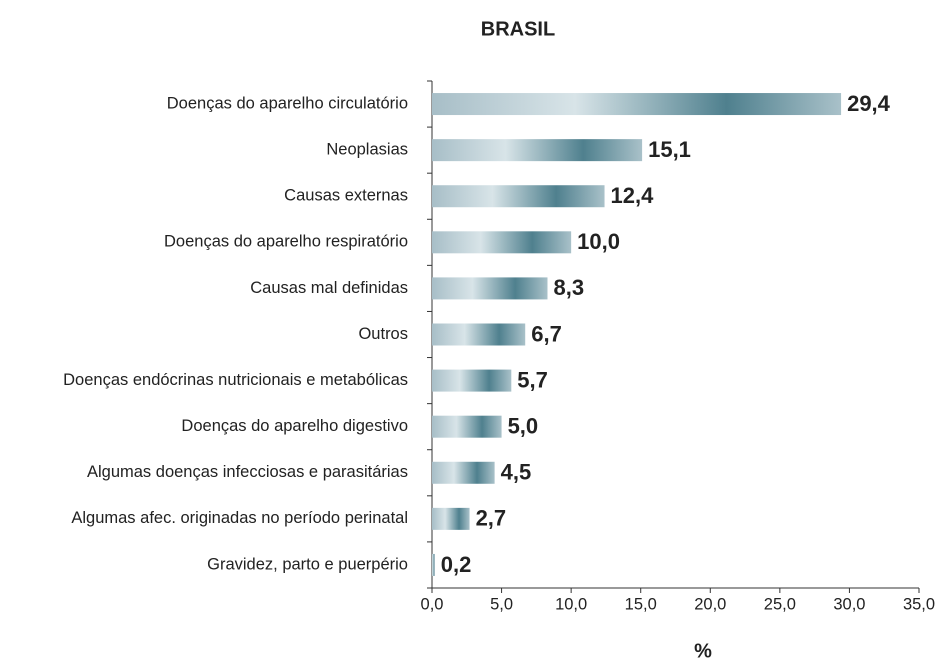 This screenshot has width=940, height=665. What do you see at coordinates (294, 426) in the screenshot?
I see `y-tick-label: Doenças do aparelho digestivo` at bounding box center [294, 426].